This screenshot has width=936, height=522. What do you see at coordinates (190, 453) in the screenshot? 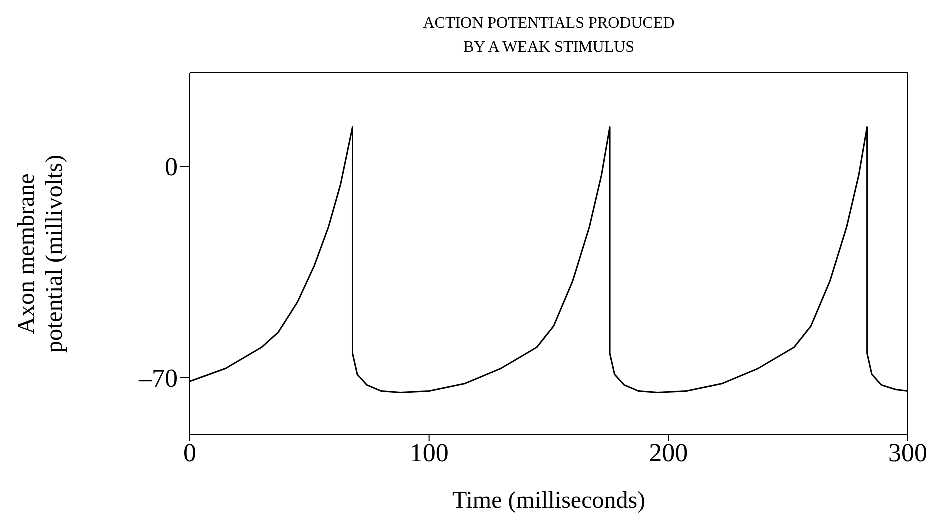
I see `x-tick-label: 0` at bounding box center [190, 453].